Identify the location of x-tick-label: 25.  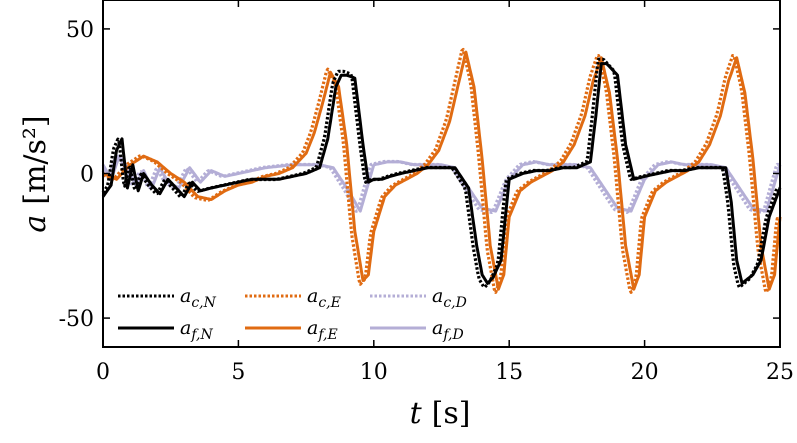
(780, 372).